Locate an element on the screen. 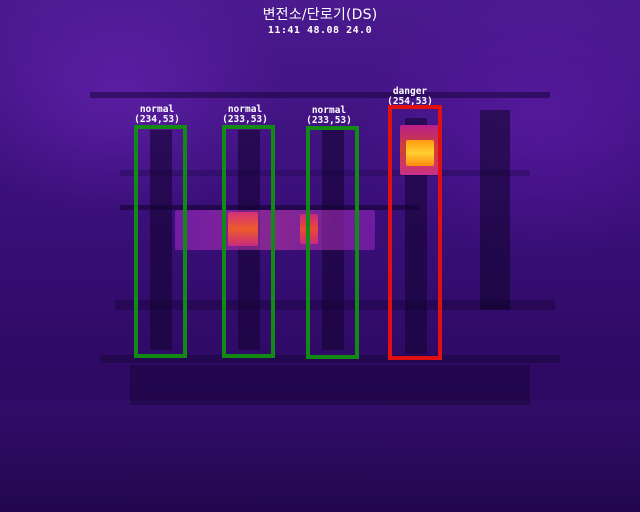 The height and width of the screenshot is (512, 640). detection-box-danger is located at coordinates (415, 232).